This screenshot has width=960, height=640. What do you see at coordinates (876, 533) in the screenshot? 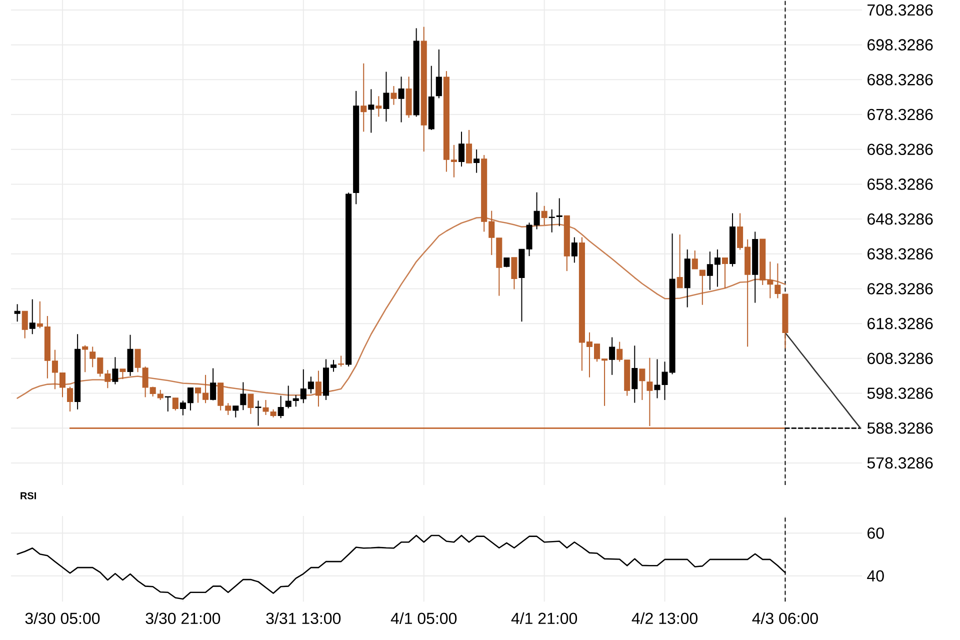
I see `y-tick-label: 60` at bounding box center [876, 533].